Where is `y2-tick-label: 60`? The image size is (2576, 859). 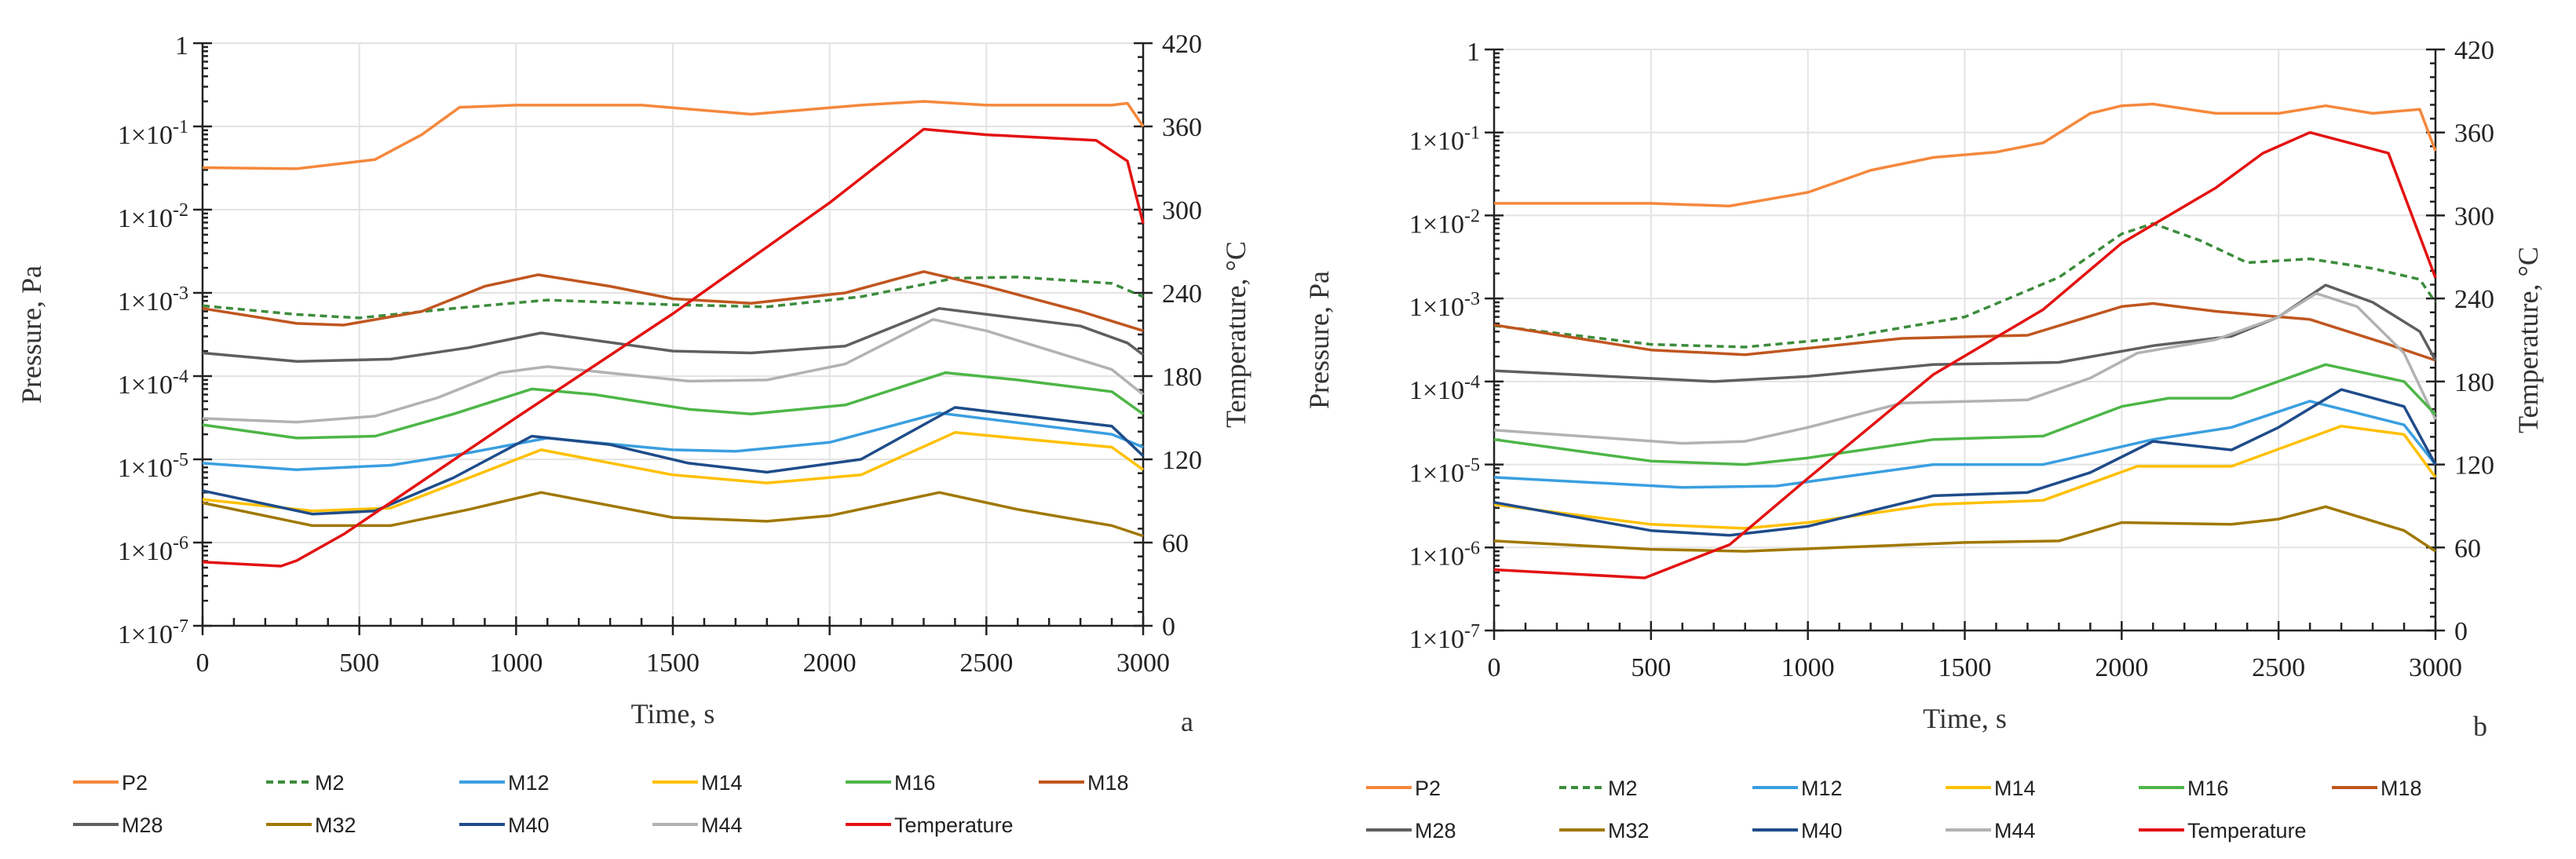 y2-tick-label: 60 is located at coordinates (2467, 548).